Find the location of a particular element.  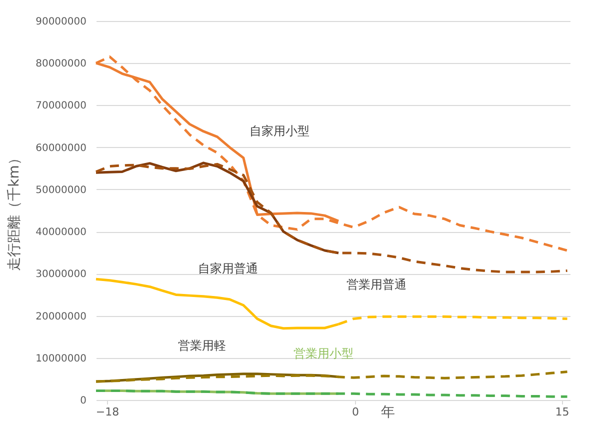

x-axis-title: 年 is located at coordinates (387, 412).